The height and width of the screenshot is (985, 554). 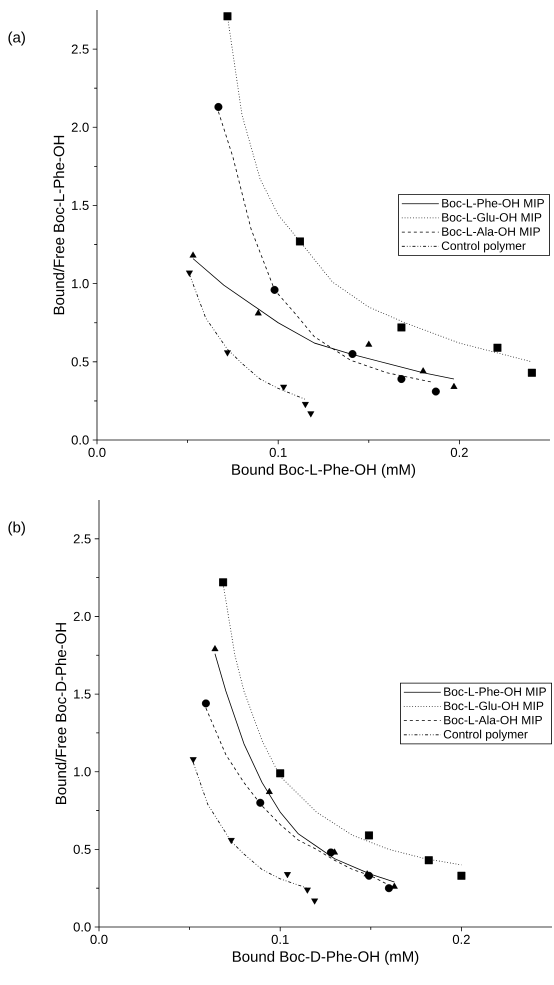 What do you see at coordinates (16, 39) in the screenshot?
I see `text: (a)` at bounding box center [16, 39].